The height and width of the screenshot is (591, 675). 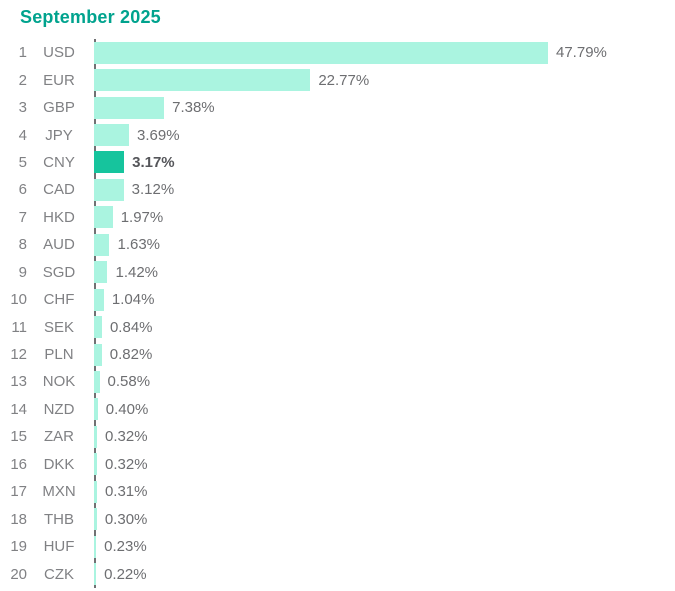 What do you see at coordinates (18, 519) in the screenshot?
I see `rank-label: 18` at bounding box center [18, 519].